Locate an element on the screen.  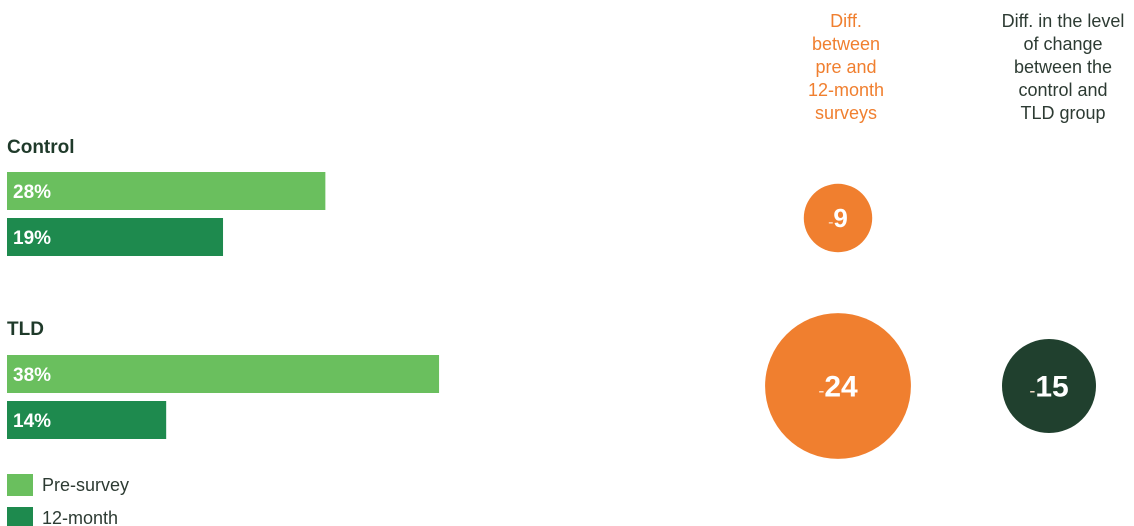
diff-between-surveys-header: Diff. between pre and 12-month surveys is located at coordinates (846, 67).